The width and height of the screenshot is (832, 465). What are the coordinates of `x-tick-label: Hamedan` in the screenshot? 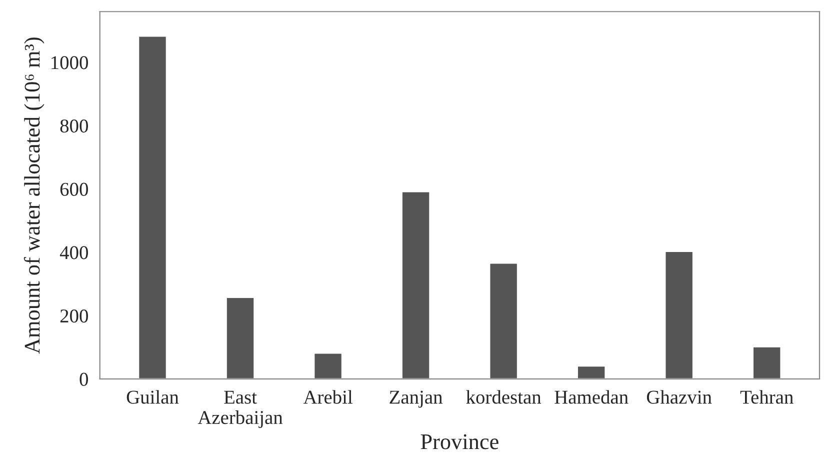 It's located at (591, 397).